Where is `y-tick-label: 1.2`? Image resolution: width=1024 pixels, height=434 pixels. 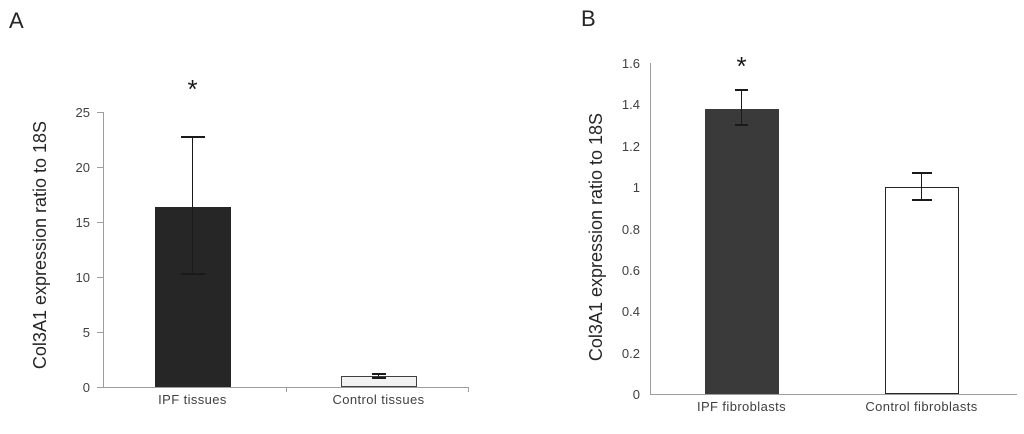 y-tick-label: 1.2 is located at coordinates (630, 146).